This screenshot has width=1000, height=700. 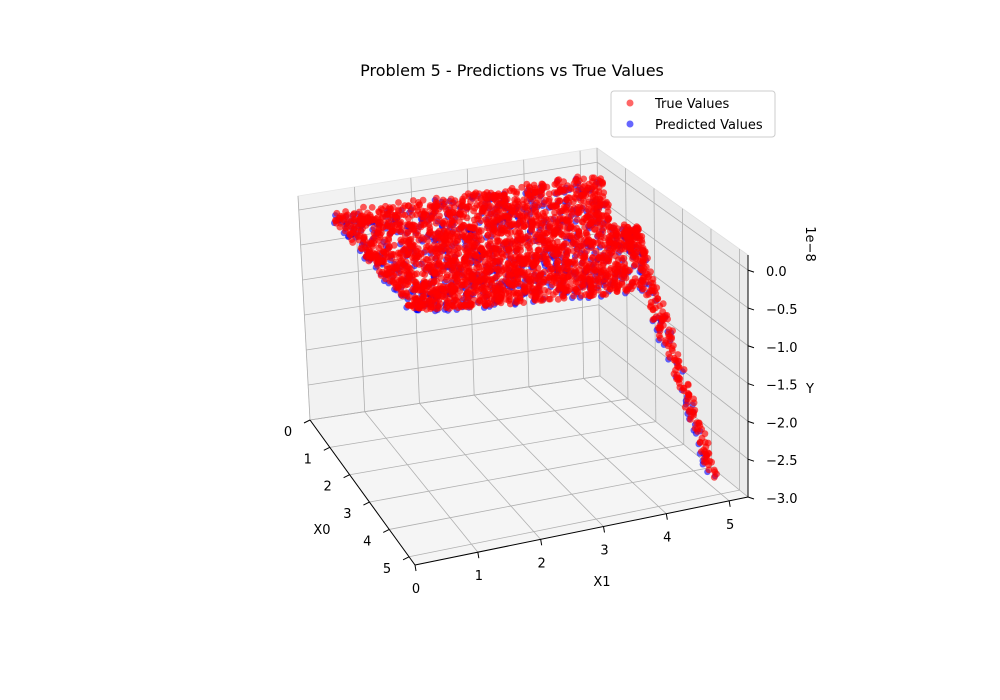 I want to click on grid-line-z, so click(x=673, y=253).